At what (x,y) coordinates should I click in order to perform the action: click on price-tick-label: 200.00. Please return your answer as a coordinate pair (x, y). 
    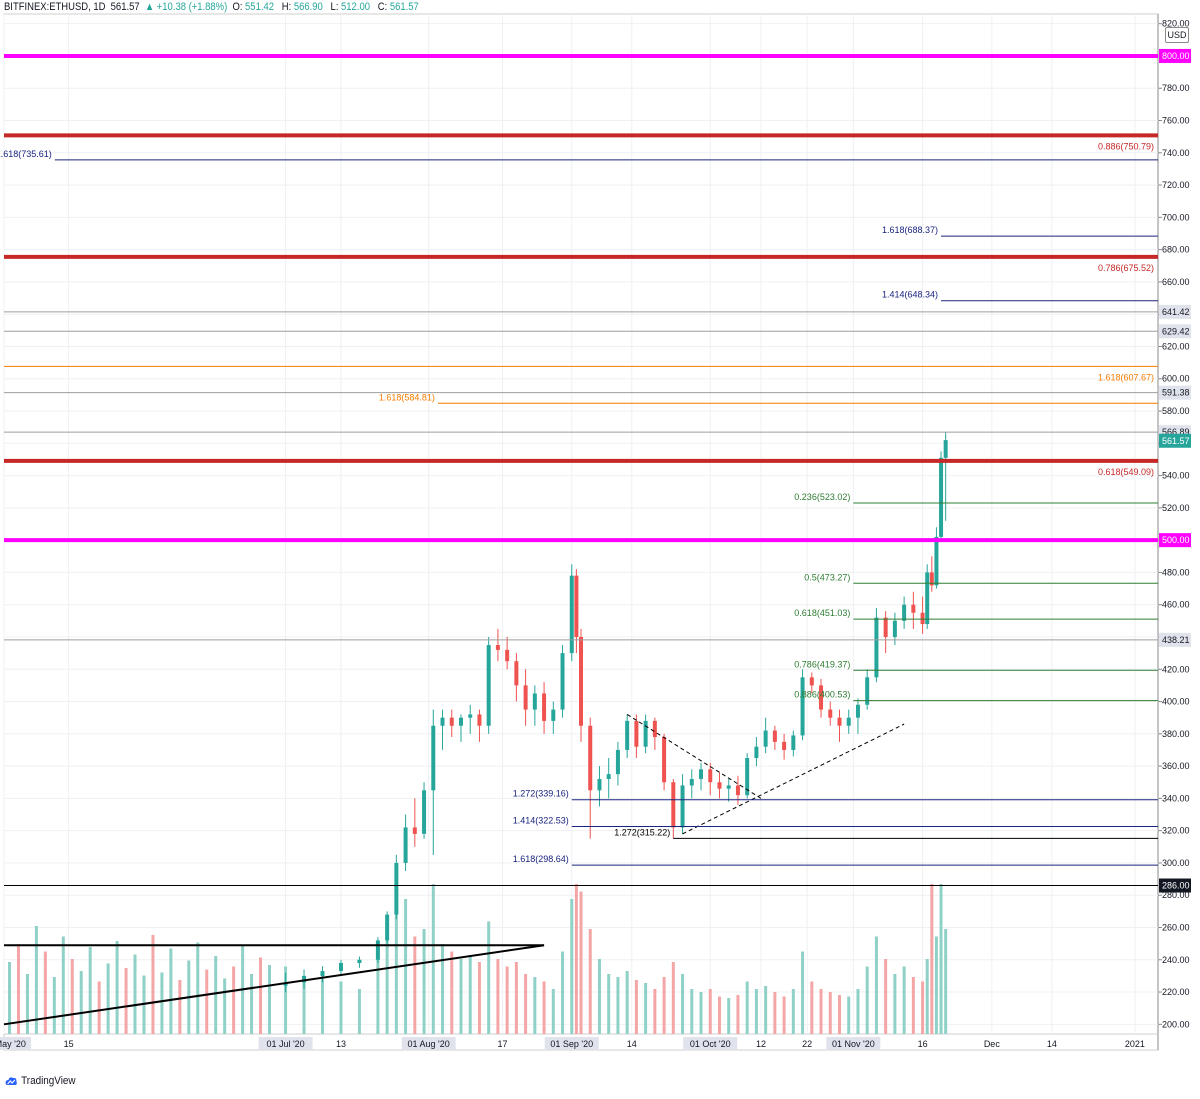
    Looking at the image, I should click on (1176, 1024).